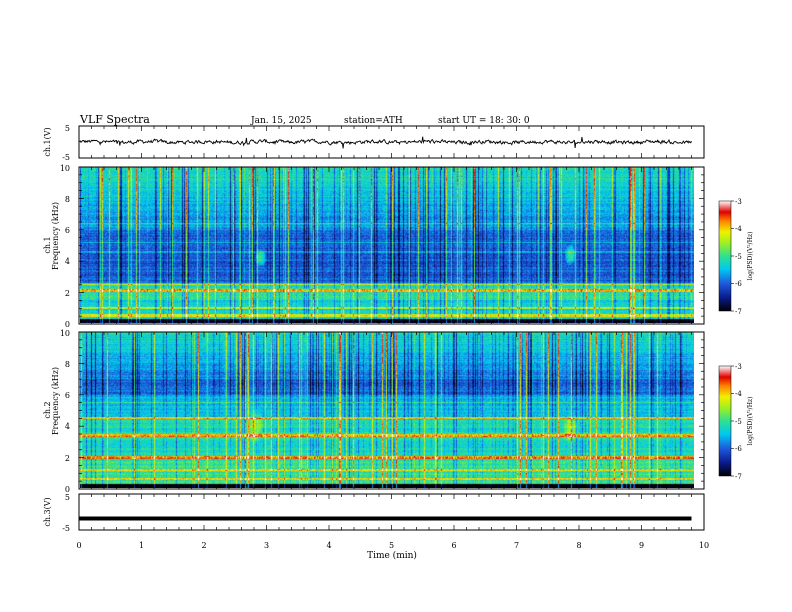 The width and height of the screenshot is (792, 612). Describe the element at coordinates (67, 261) in the screenshot. I see `ch1-spec-ytick-4: 4` at that location.